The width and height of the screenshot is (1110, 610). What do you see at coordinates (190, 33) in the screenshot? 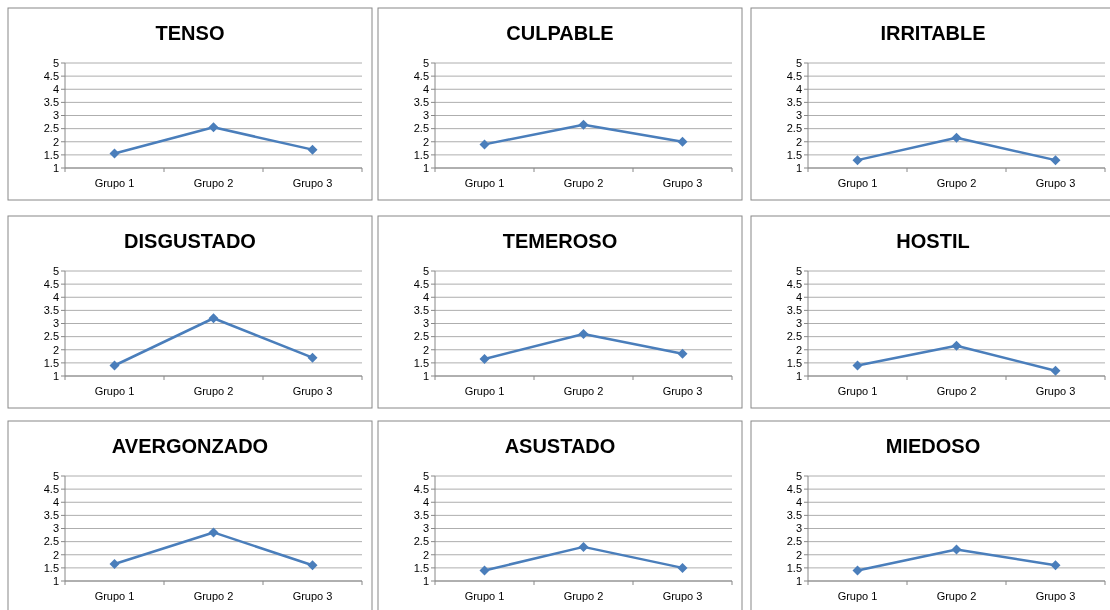
I see `chart-title: TENSO` at bounding box center [190, 33].